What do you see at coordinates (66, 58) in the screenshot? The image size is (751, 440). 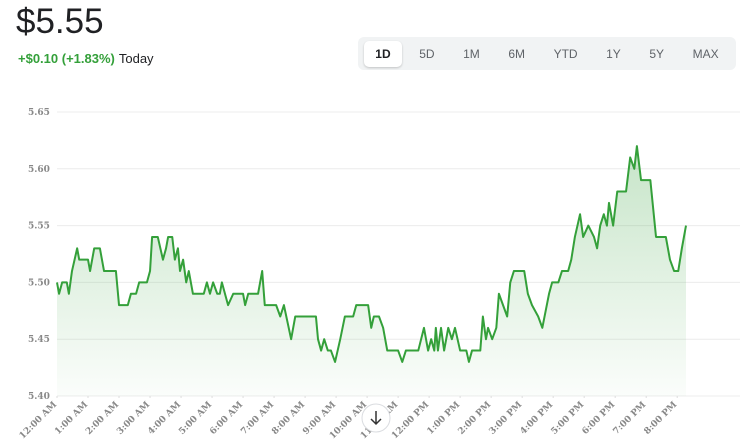 I see `change: +$0.10 (+1.83%)` at bounding box center [66, 58].